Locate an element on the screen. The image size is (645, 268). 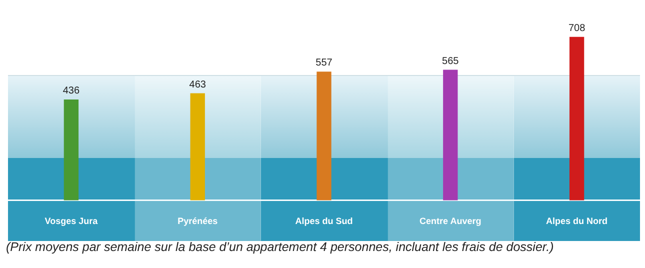
x-tick-label: Pyrénées is located at coordinates (198, 221).